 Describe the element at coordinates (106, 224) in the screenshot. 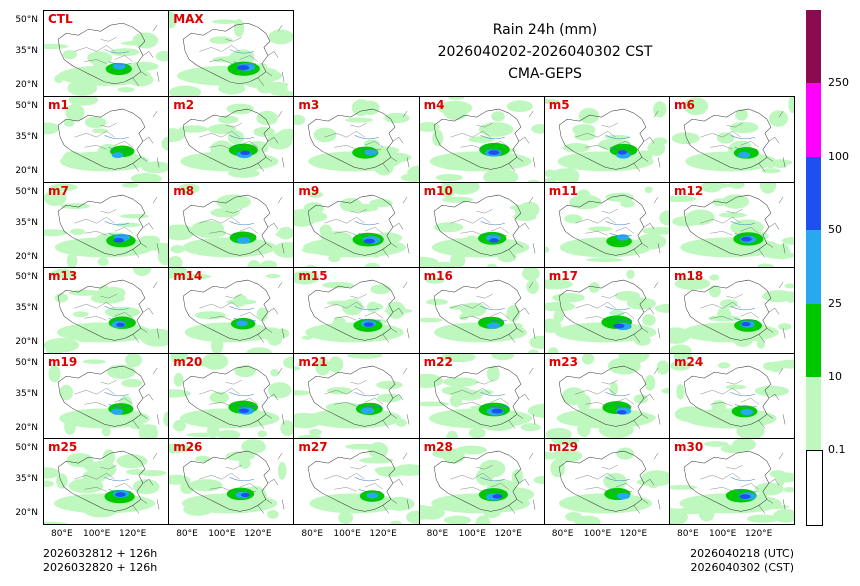

I see `map-panel-m7: m7` at that location.